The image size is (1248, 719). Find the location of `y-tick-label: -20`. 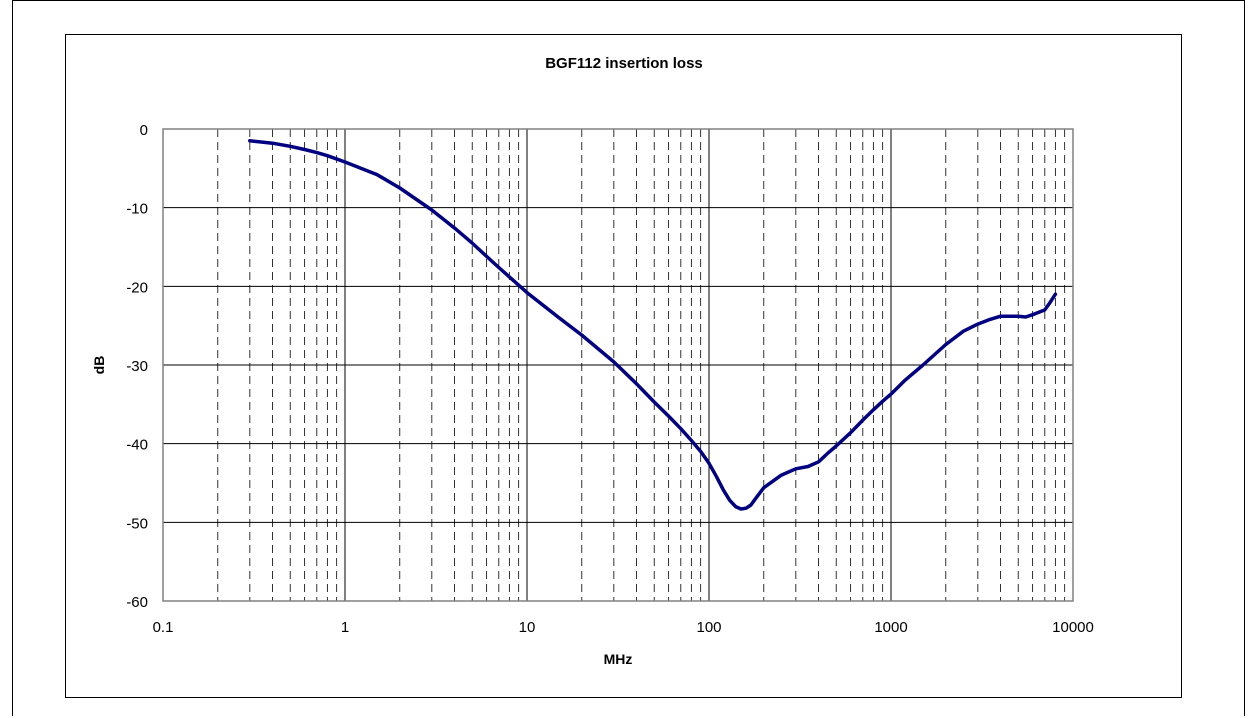

y-tick-label: -20 is located at coordinates (137, 287).